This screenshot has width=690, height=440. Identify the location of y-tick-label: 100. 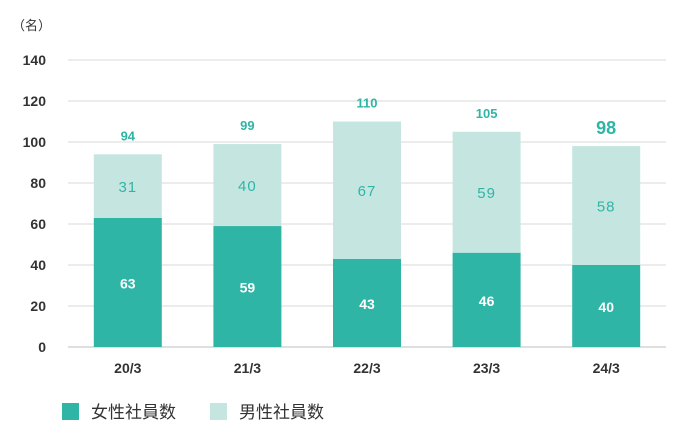
(35, 142).